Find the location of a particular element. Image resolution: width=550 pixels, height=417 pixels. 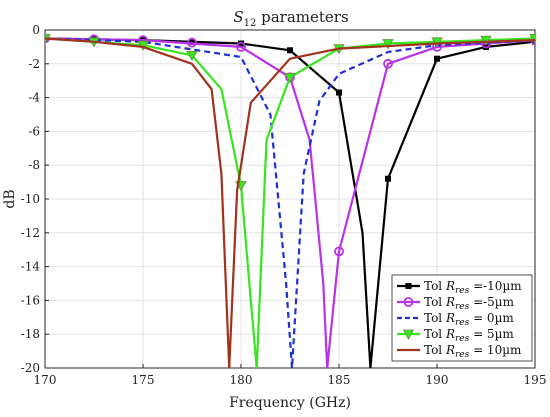

y-axis-label: dB is located at coordinates (10, 198).